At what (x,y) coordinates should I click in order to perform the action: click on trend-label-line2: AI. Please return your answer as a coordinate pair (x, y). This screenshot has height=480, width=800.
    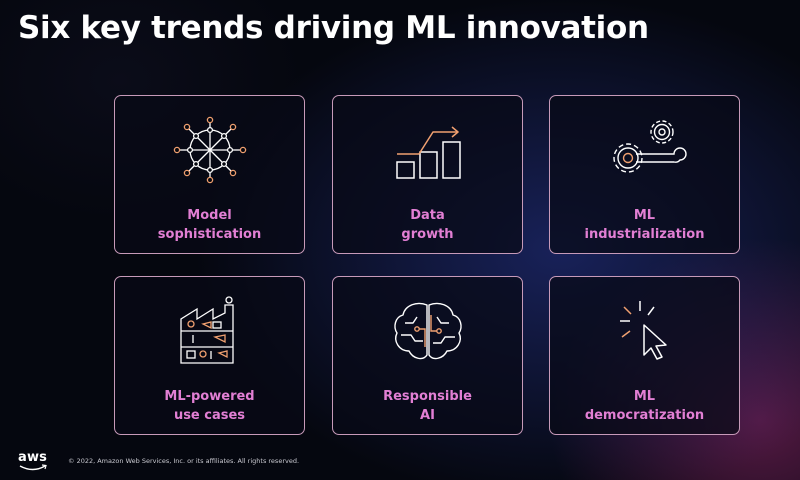
    Looking at the image, I should click on (427, 415).